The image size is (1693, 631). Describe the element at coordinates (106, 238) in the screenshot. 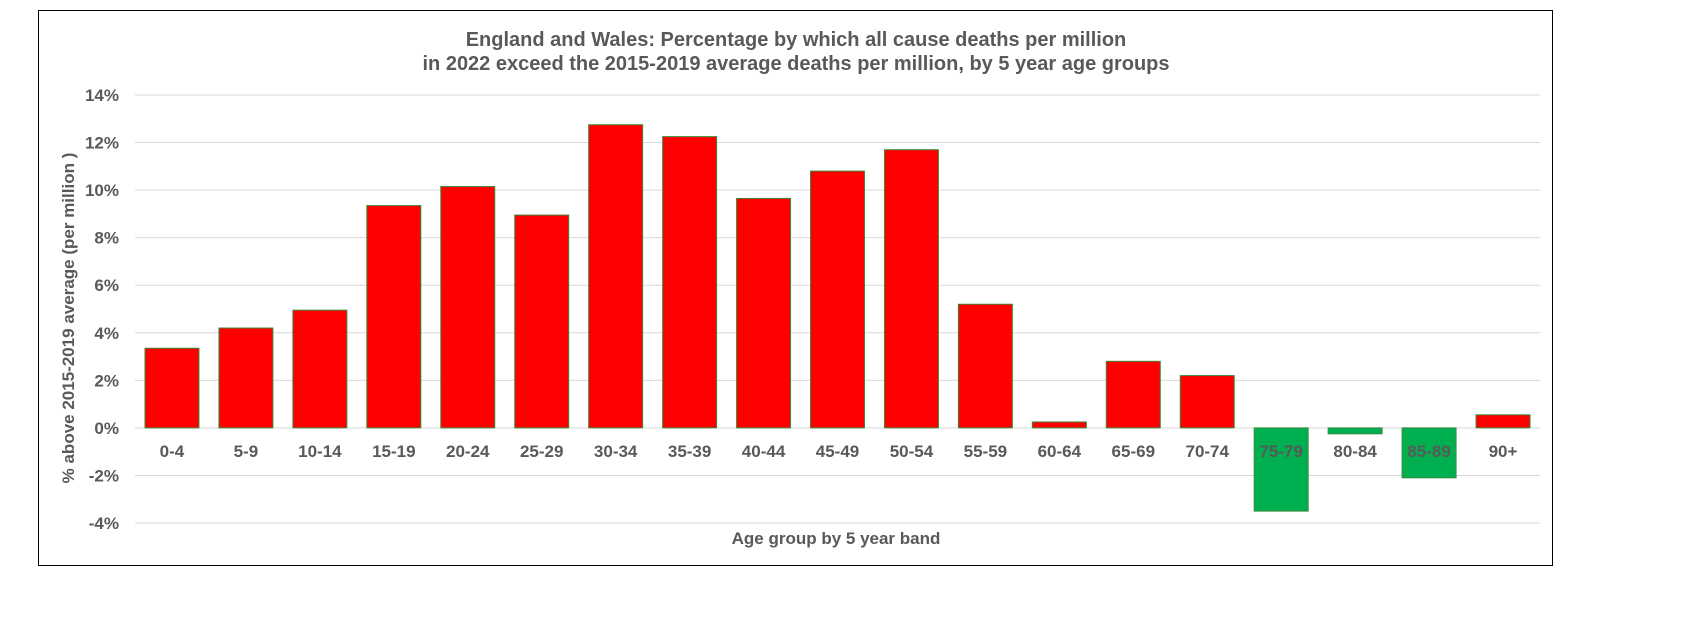

I see `y-tick-label: 8%` at that location.